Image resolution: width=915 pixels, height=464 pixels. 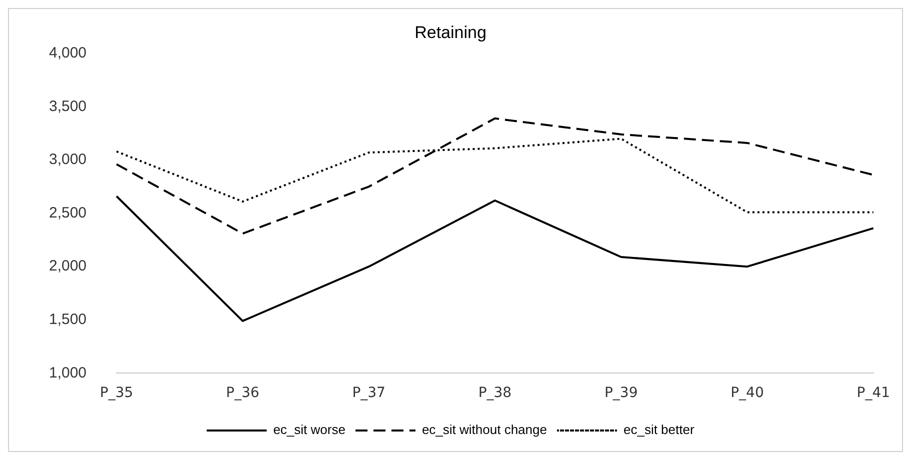 What do you see at coordinates (67, 266) in the screenshot?
I see `y-tick-label: 2,000` at bounding box center [67, 266].